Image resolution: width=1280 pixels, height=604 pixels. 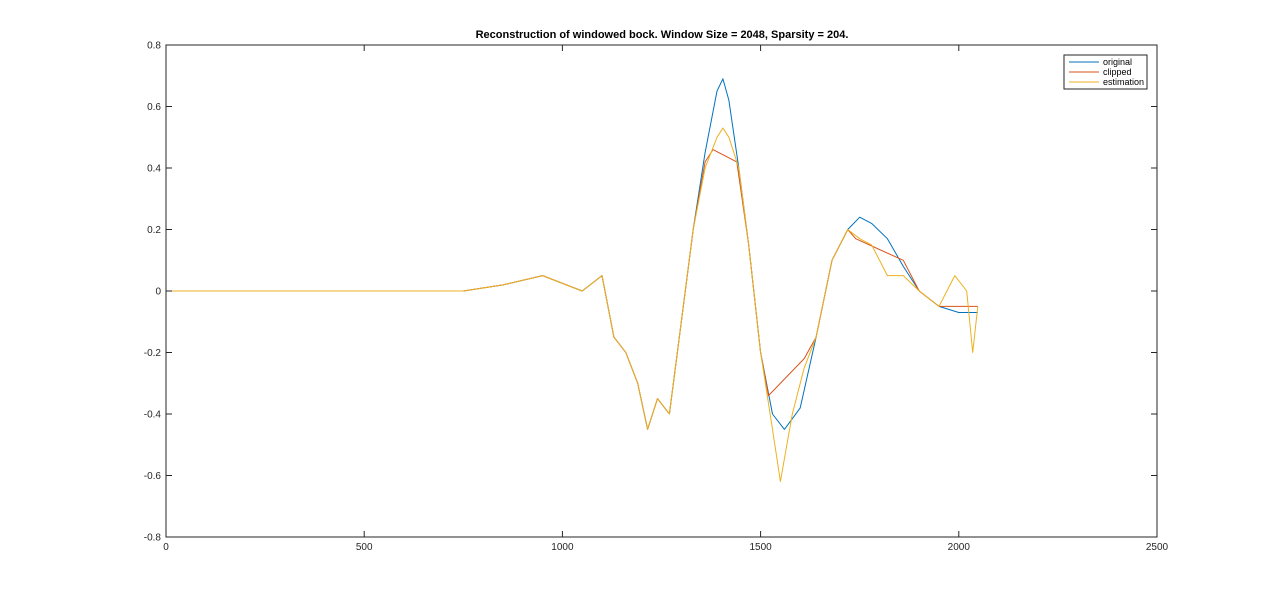 What do you see at coordinates (166, 547) in the screenshot?
I see `x-tick-label: 0` at bounding box center [166, 547].